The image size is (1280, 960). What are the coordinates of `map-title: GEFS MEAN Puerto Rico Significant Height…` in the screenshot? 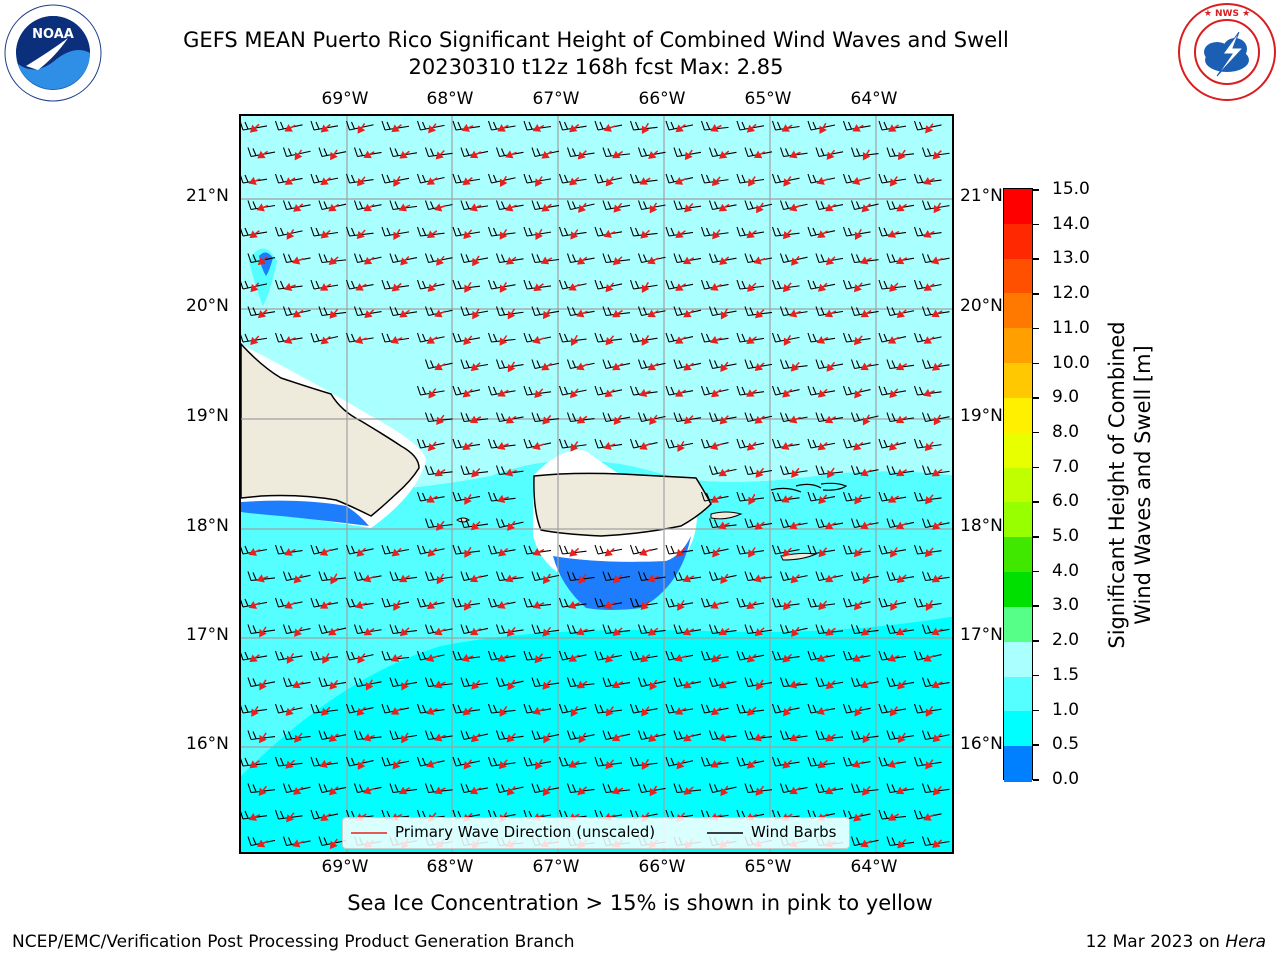 It's located at (596, 40).